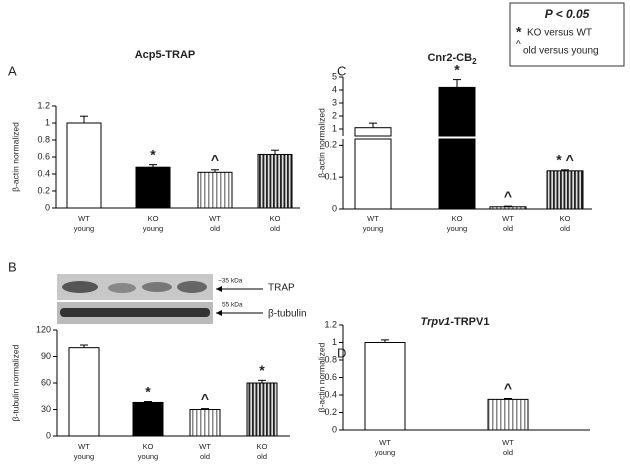 Image resolution: width=630 pixels, height=465 pixels. Describe the element at coordinates (12, 266) in the screenshot. I see `panel-letter: B` at that location.